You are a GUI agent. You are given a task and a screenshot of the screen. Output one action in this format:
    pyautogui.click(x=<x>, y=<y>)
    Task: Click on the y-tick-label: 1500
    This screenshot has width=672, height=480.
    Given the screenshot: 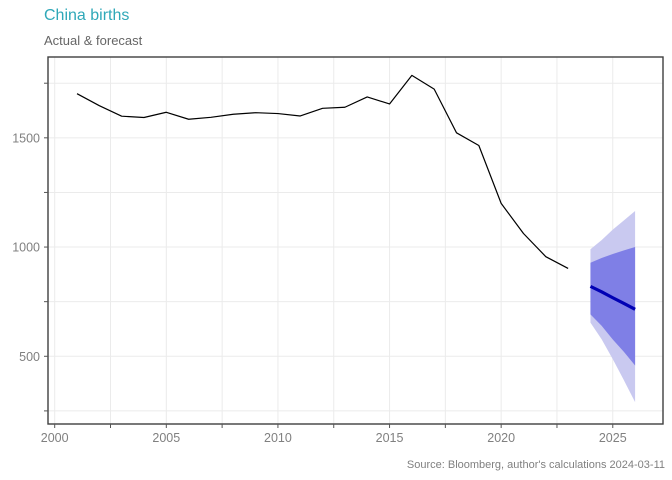 What is the action you would take?
    pyautogui.click(x=26, y=138)
    